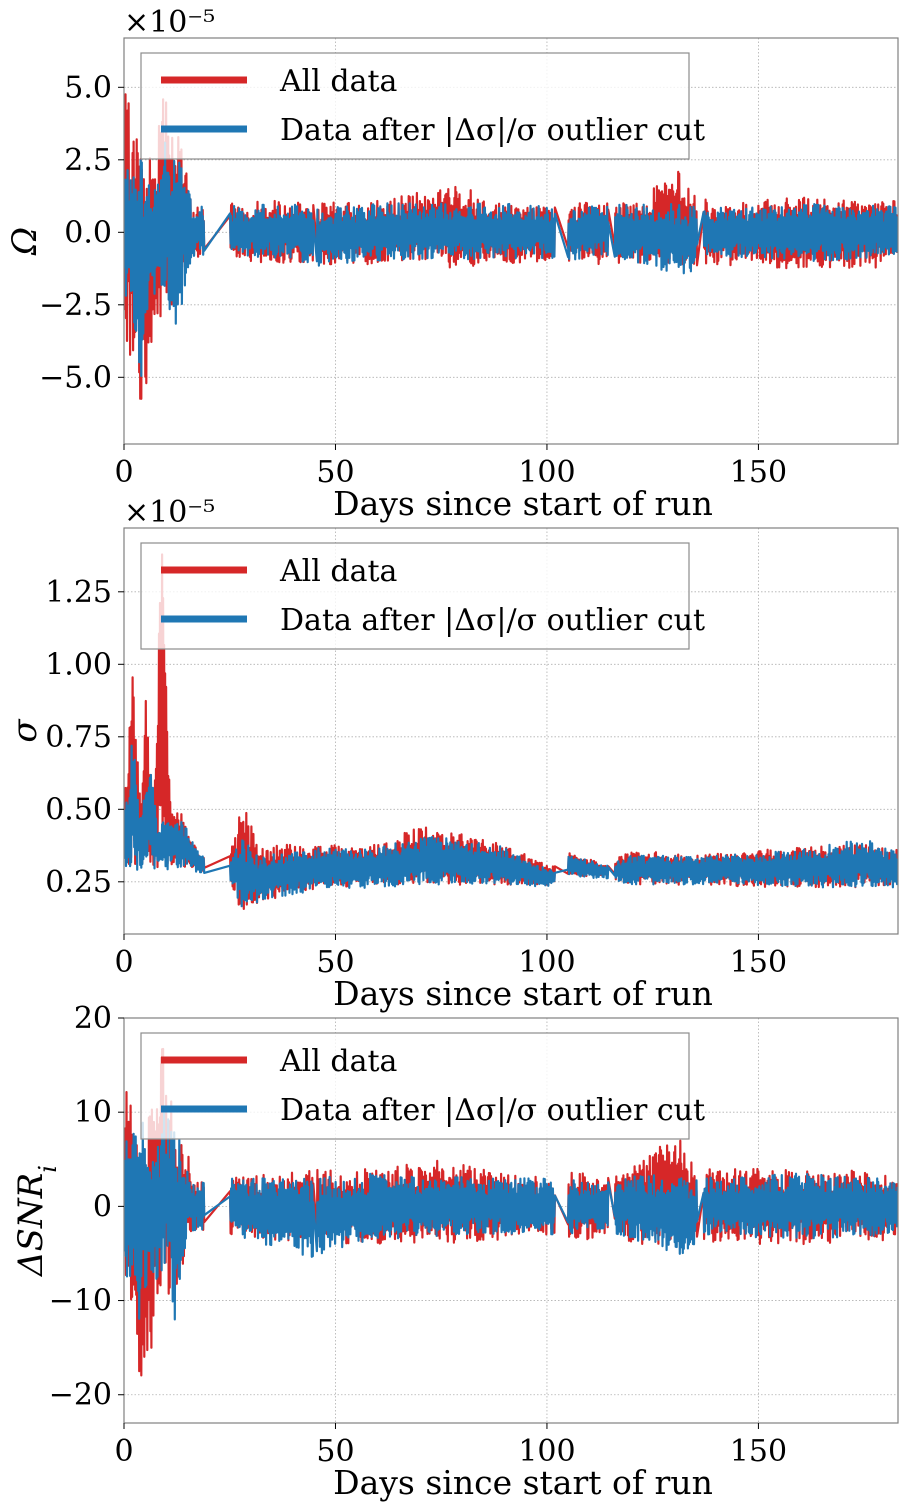 This screenshot has height=1511, width=908. Describe the element at coordinates (88, 160) in the screenshot. I see `y-tick-label: 2.5` at that location.